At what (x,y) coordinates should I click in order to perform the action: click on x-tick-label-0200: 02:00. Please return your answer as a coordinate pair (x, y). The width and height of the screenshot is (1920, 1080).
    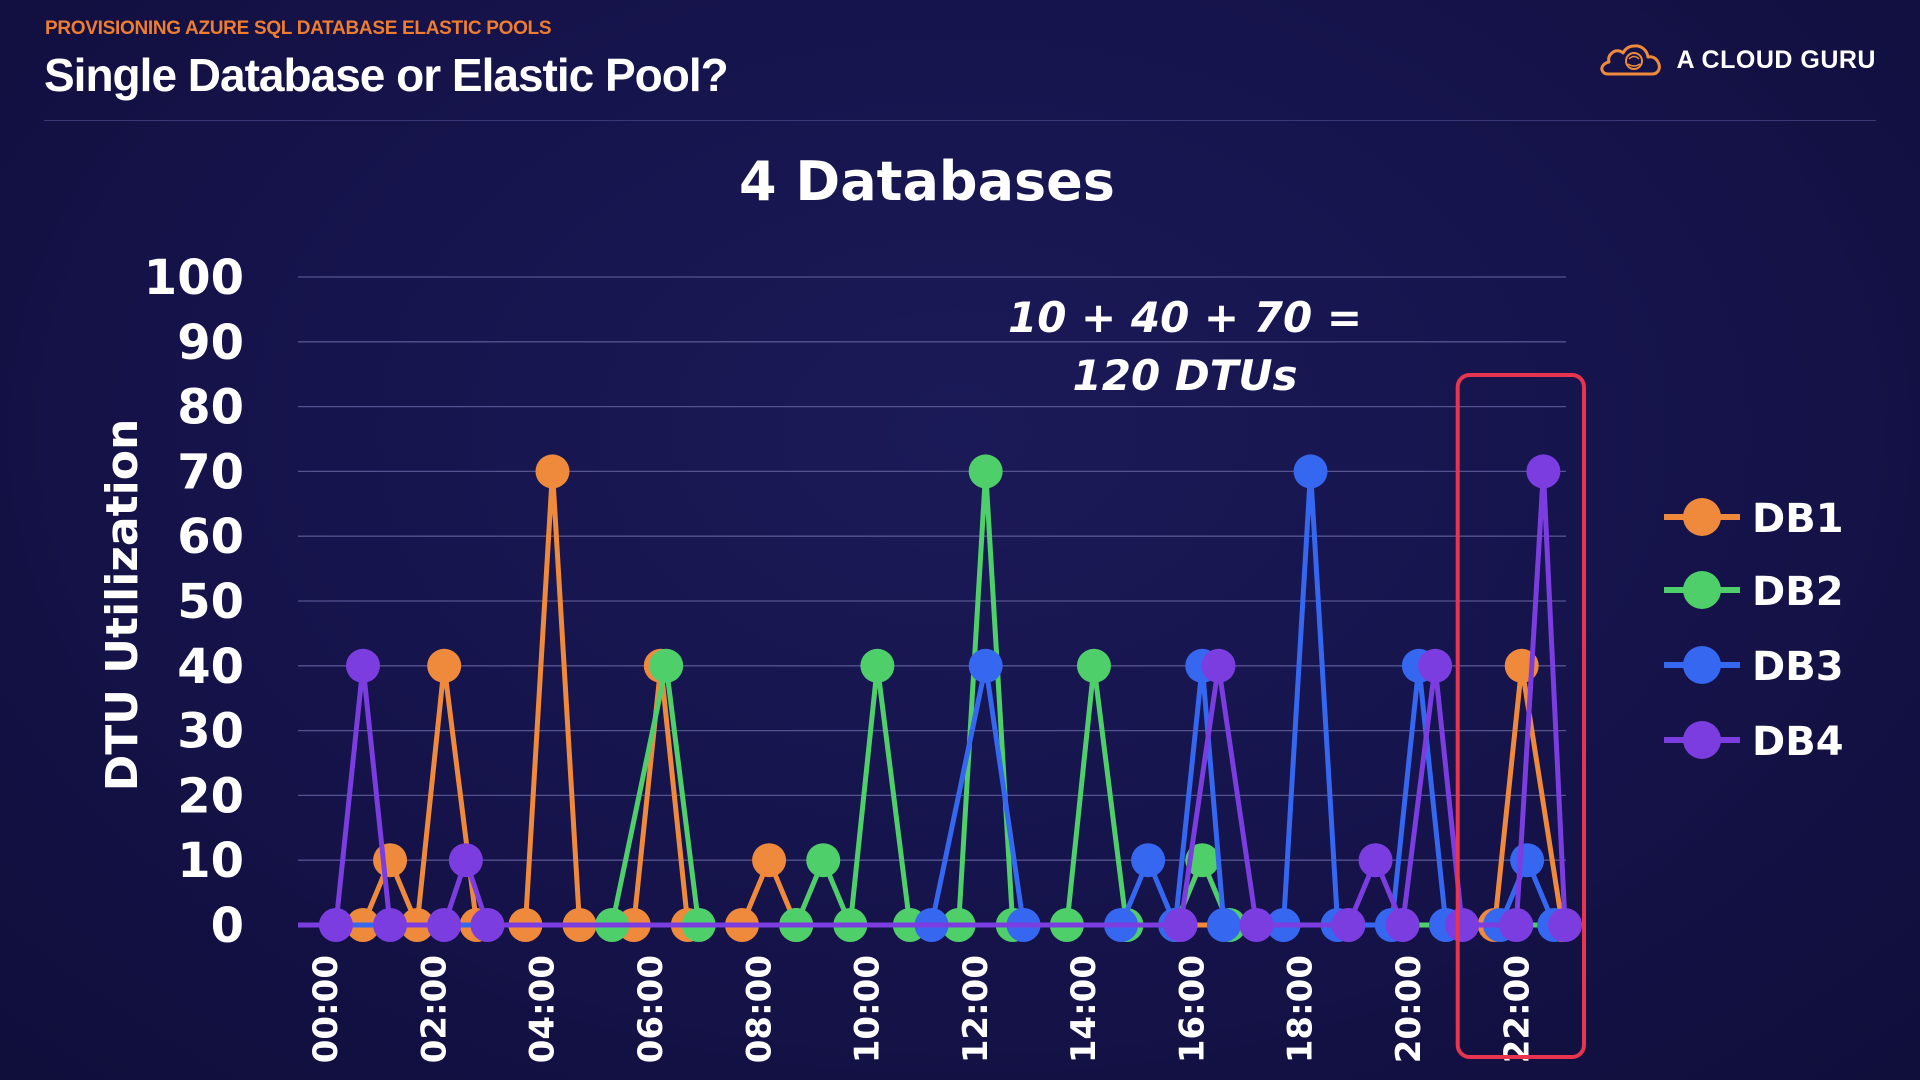
    Looking at the image, I should click on (434, 1009).